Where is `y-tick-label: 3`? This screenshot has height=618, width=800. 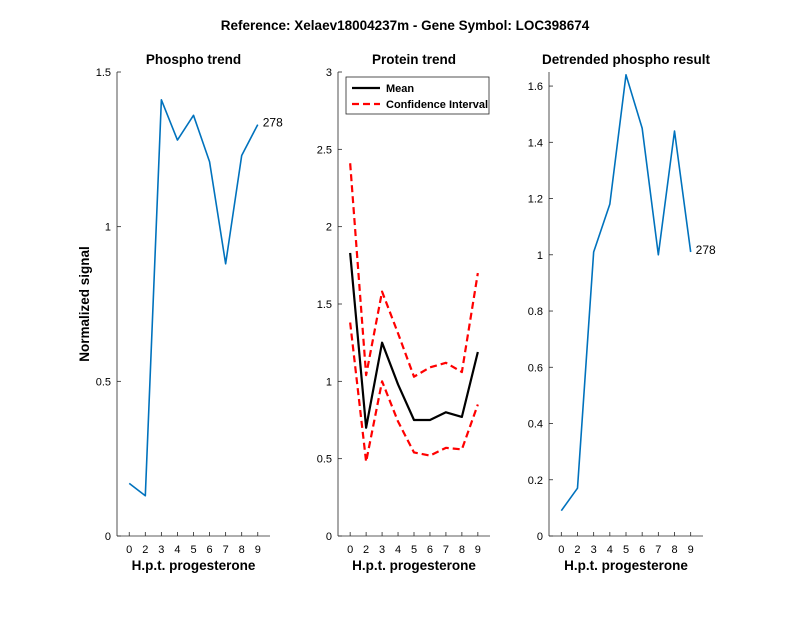
y-tick-label: 3 is located at coordinates (329, 73).